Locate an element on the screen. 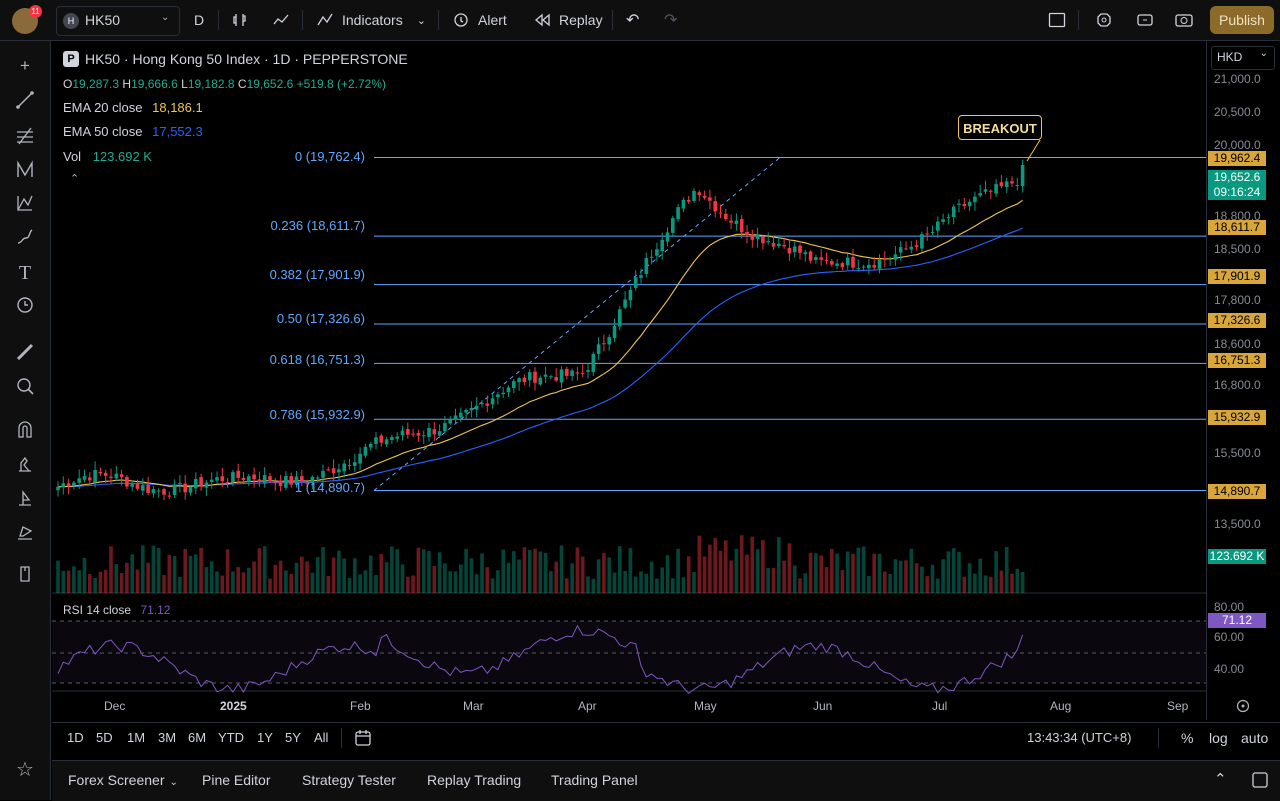  trend-line-icon is located at coordinates (25, 102).